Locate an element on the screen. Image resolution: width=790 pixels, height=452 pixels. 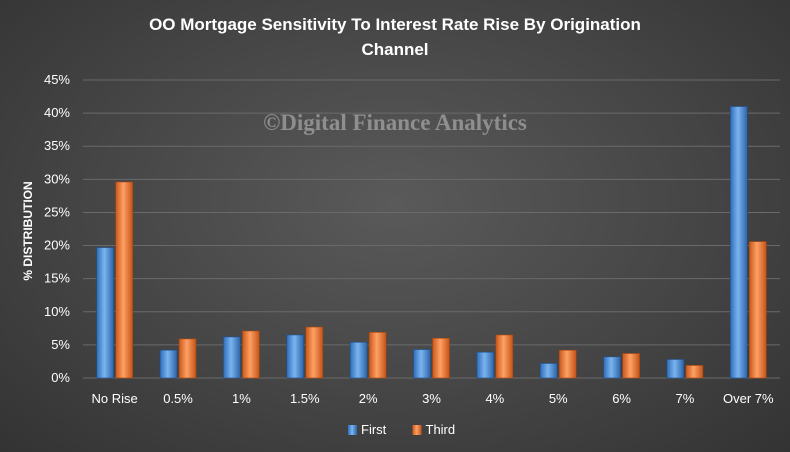
x-tick-label: 2% is located at coordinates (368, 398).